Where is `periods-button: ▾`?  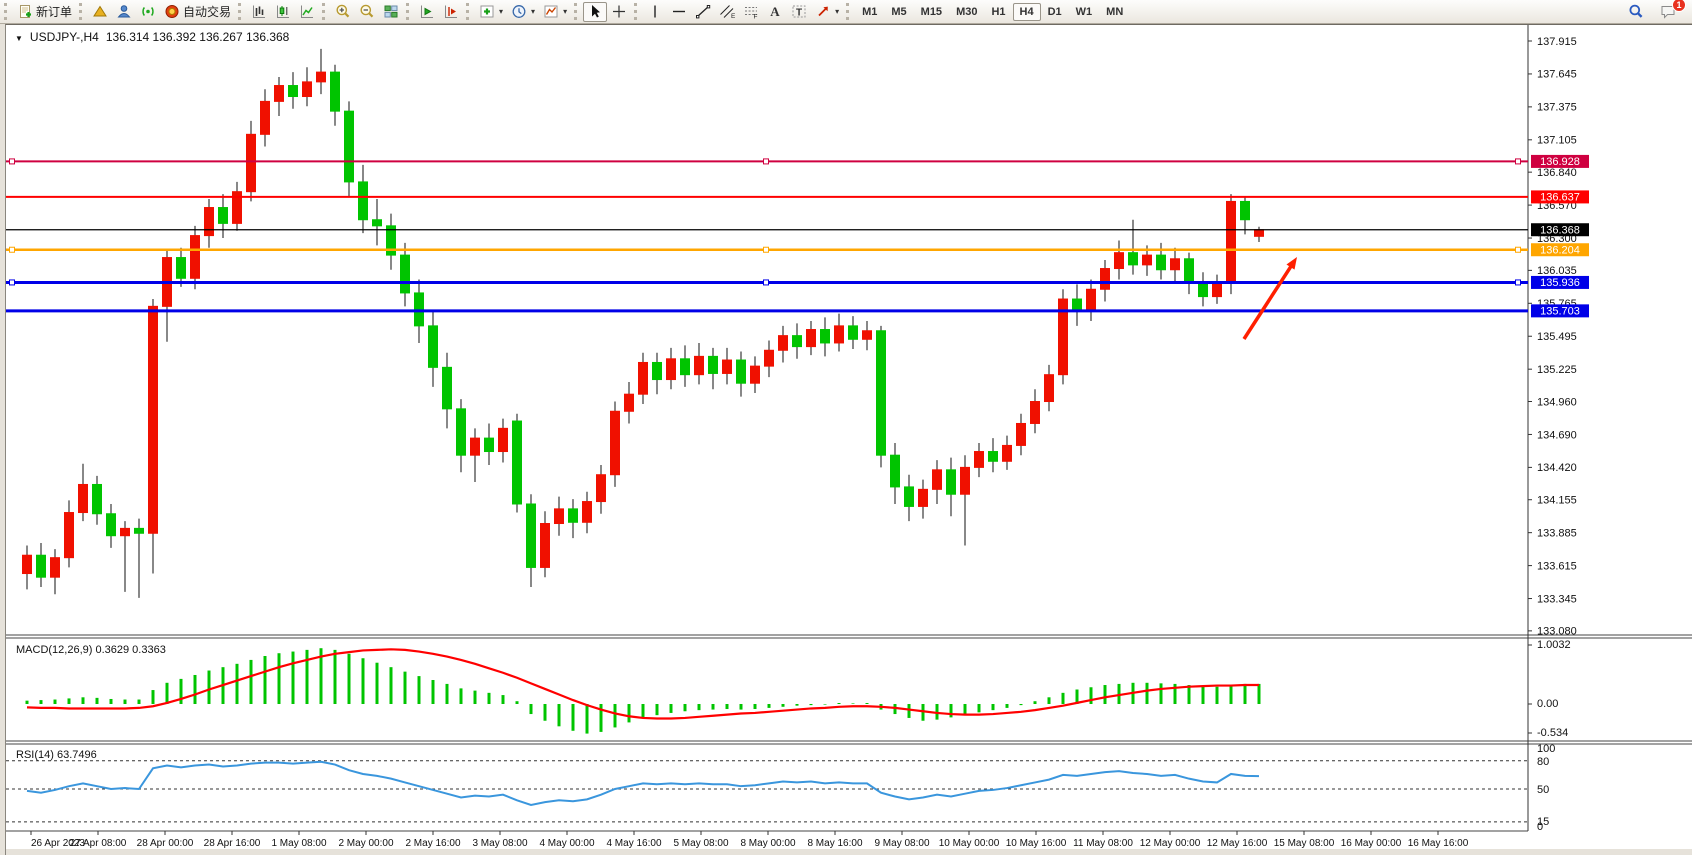 periods-button: ▾ is located at coordinates (523, 12).